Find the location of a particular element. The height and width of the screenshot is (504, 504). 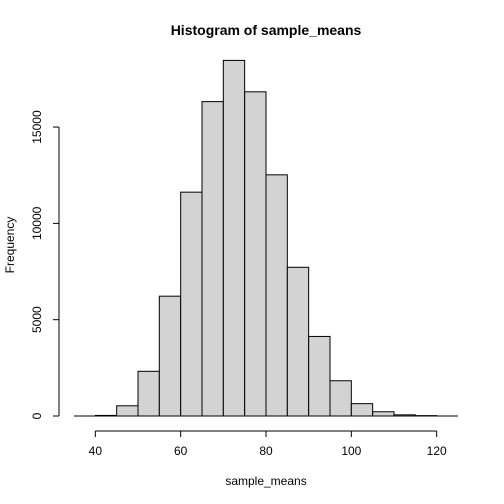

x-axis: 40 60 80 100 120 is located at coordinates (268, 444).